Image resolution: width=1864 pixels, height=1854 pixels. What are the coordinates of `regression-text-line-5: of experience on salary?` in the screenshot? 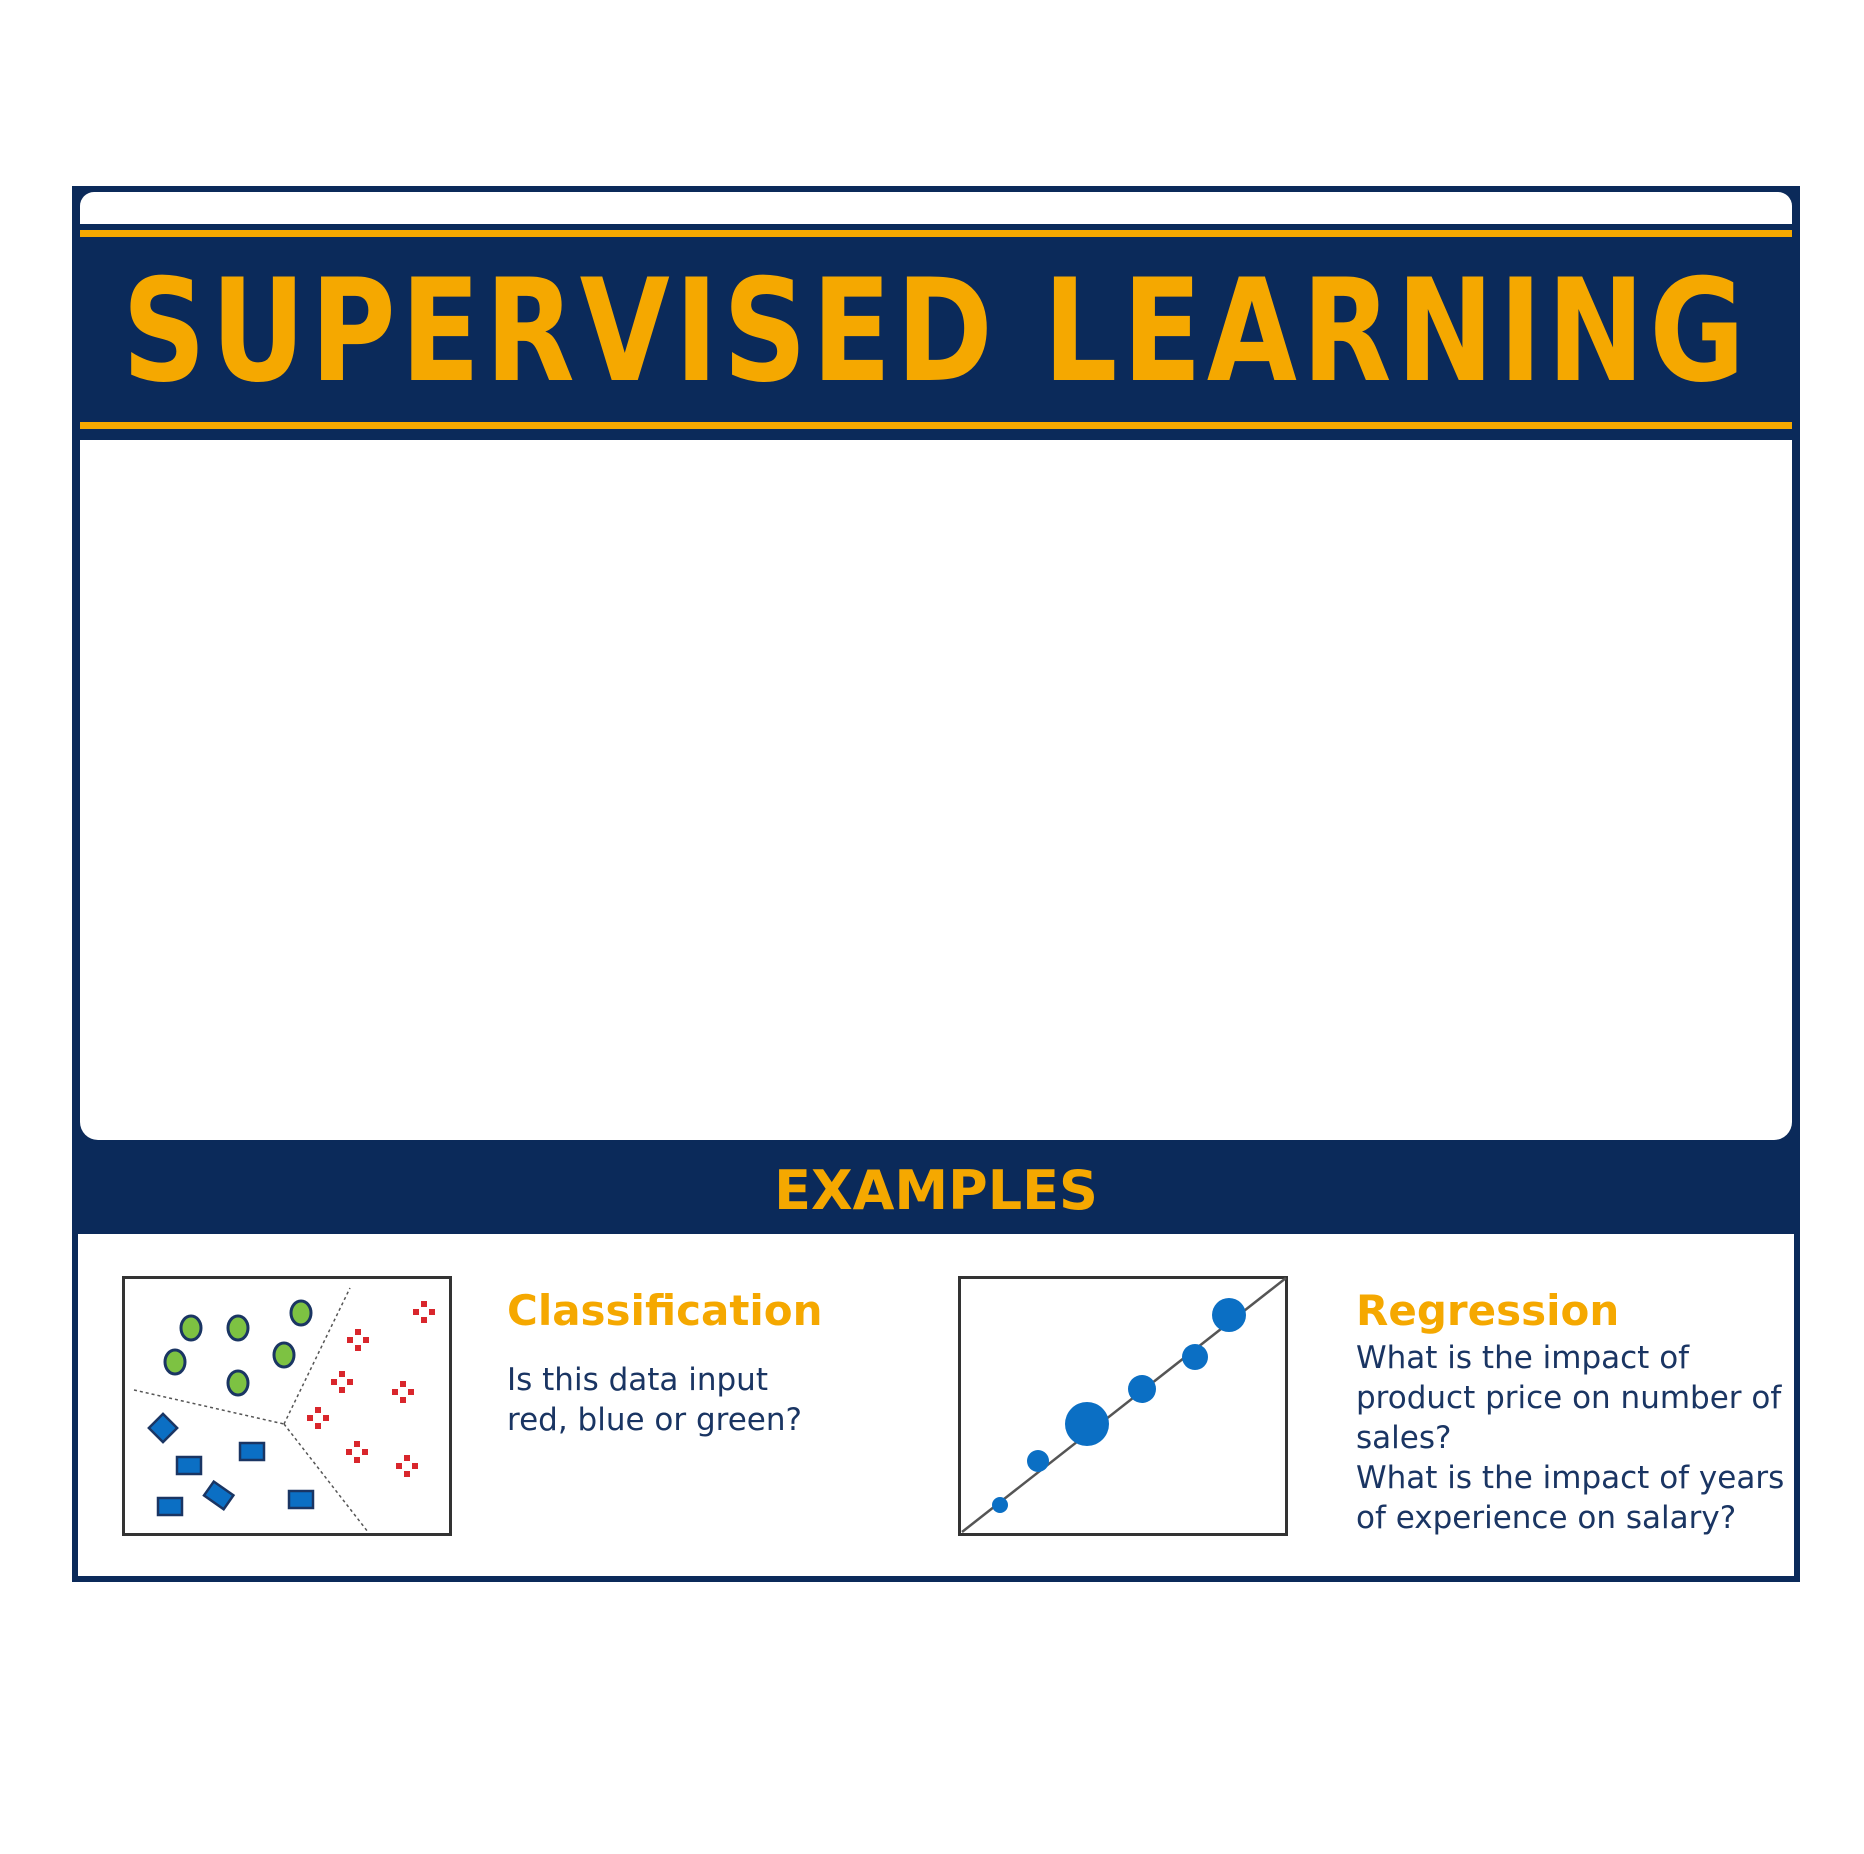 It's located at (1546, 1518).